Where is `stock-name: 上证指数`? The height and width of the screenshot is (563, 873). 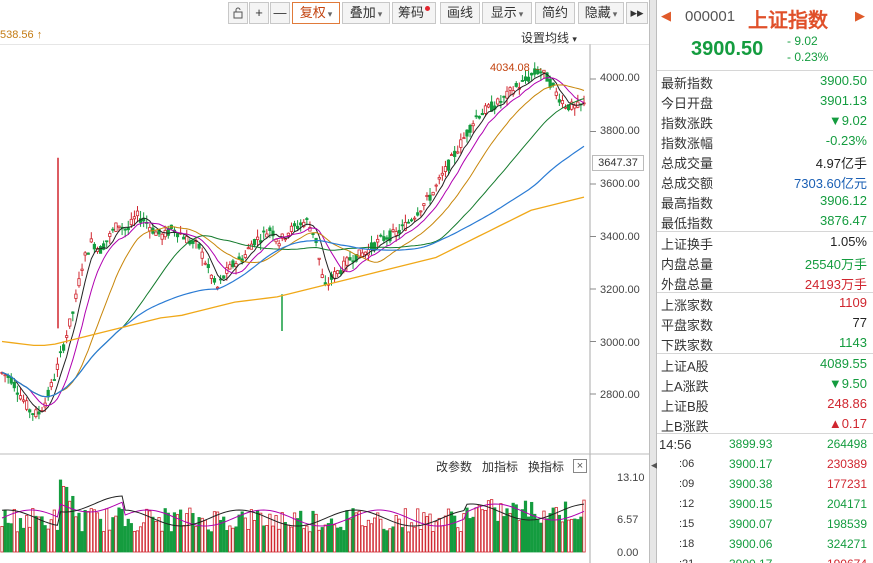 stock-name: 上证指数 is located at coordinates (788, 21).